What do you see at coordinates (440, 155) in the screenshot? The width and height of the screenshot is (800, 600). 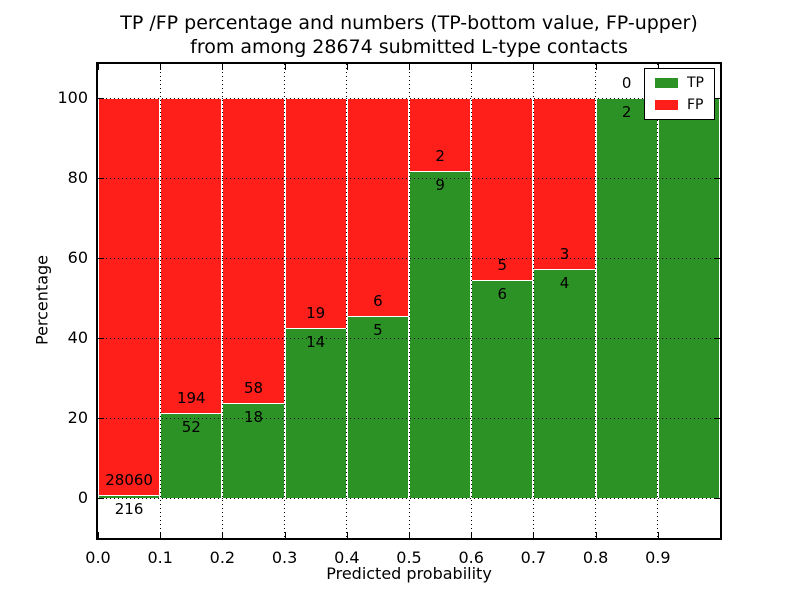 I see `fp-count-label: 2` at bounding box center [440, 155].